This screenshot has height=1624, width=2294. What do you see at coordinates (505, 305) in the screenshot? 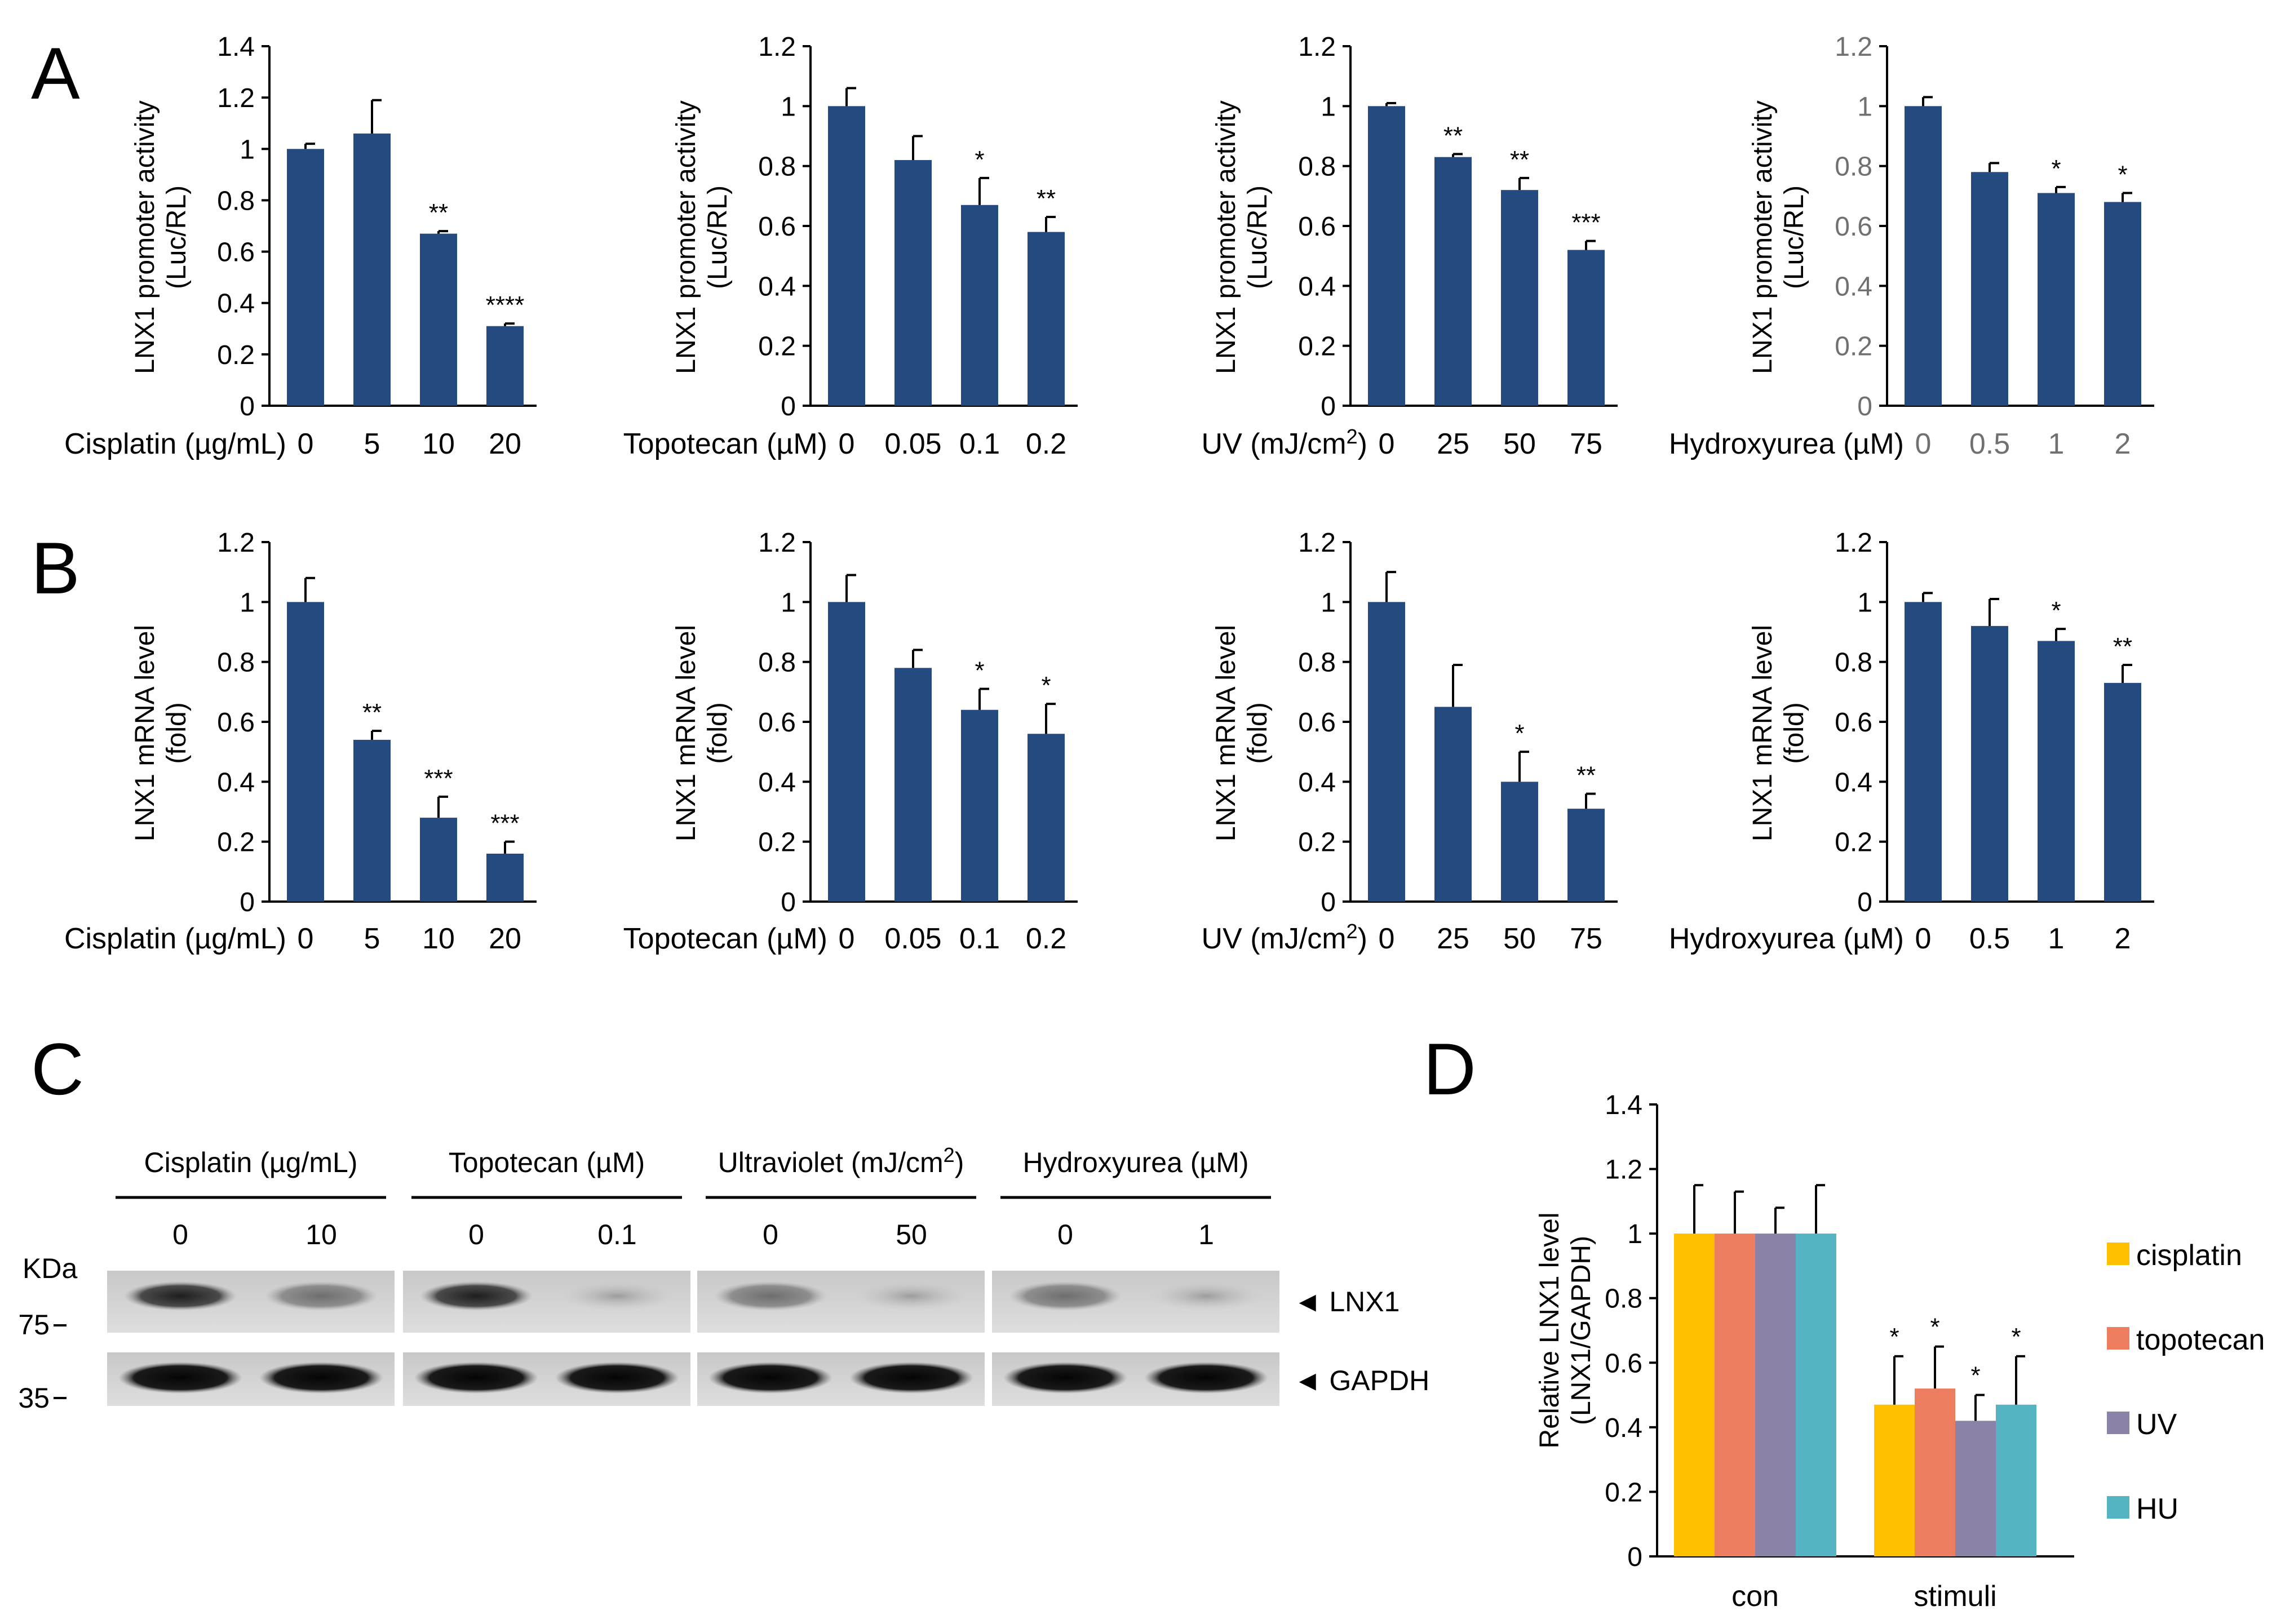
I see `significance-label: ****` at bounding box center [505, 305].